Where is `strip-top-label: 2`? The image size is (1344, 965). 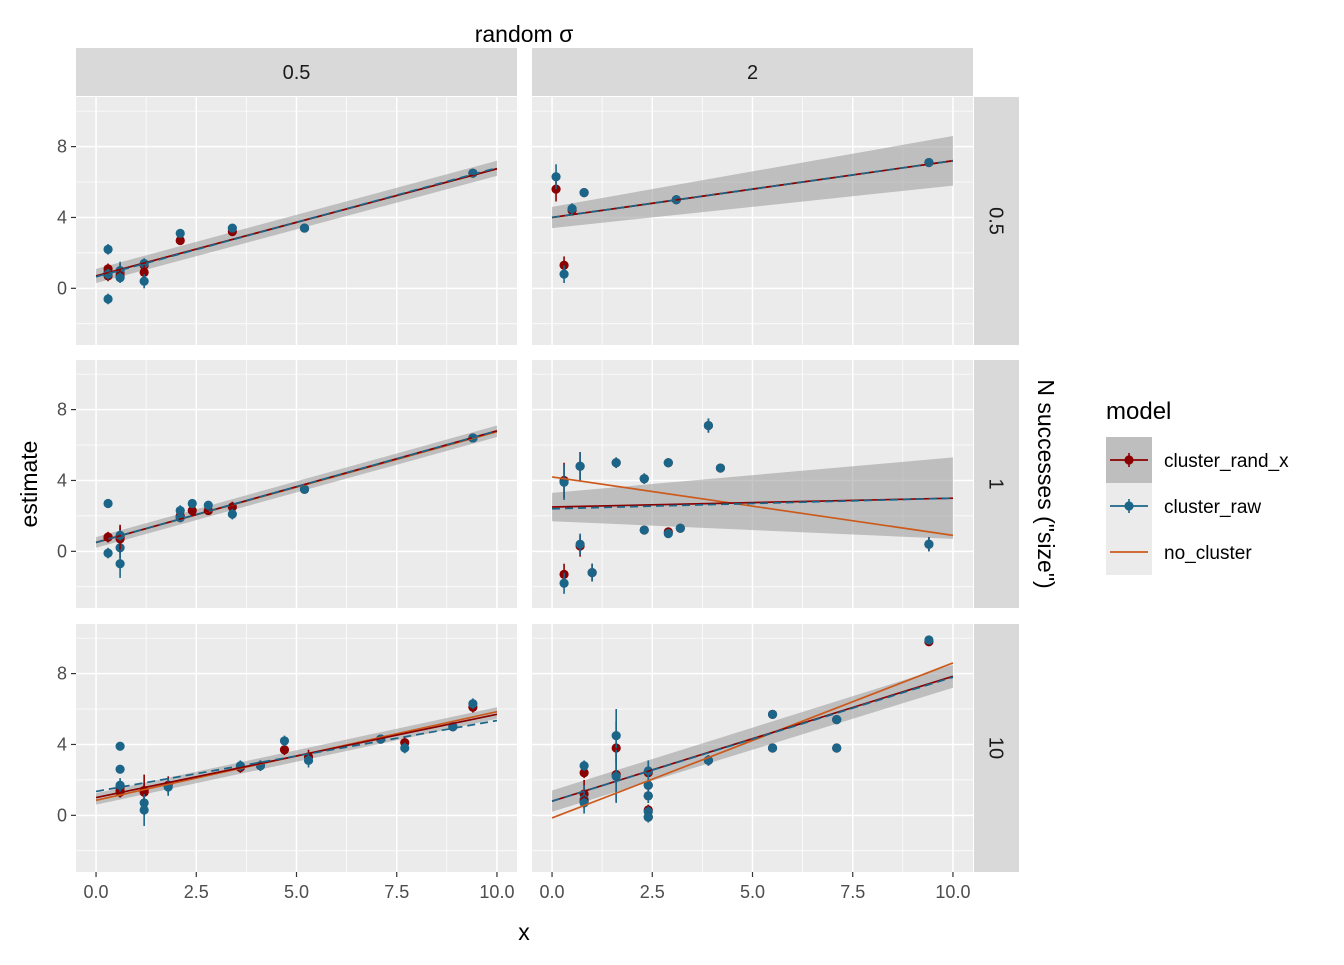
strip-top-label: 2 is located at coordinates (752, 73).